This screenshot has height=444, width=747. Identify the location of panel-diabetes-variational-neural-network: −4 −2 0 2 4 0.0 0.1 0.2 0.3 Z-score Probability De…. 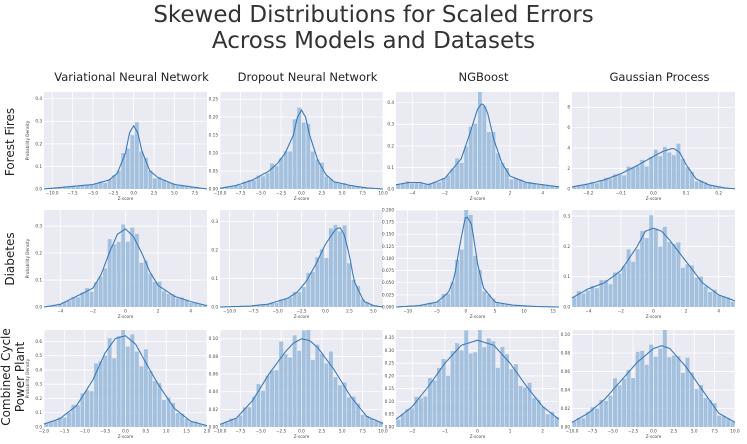
(116, 264).